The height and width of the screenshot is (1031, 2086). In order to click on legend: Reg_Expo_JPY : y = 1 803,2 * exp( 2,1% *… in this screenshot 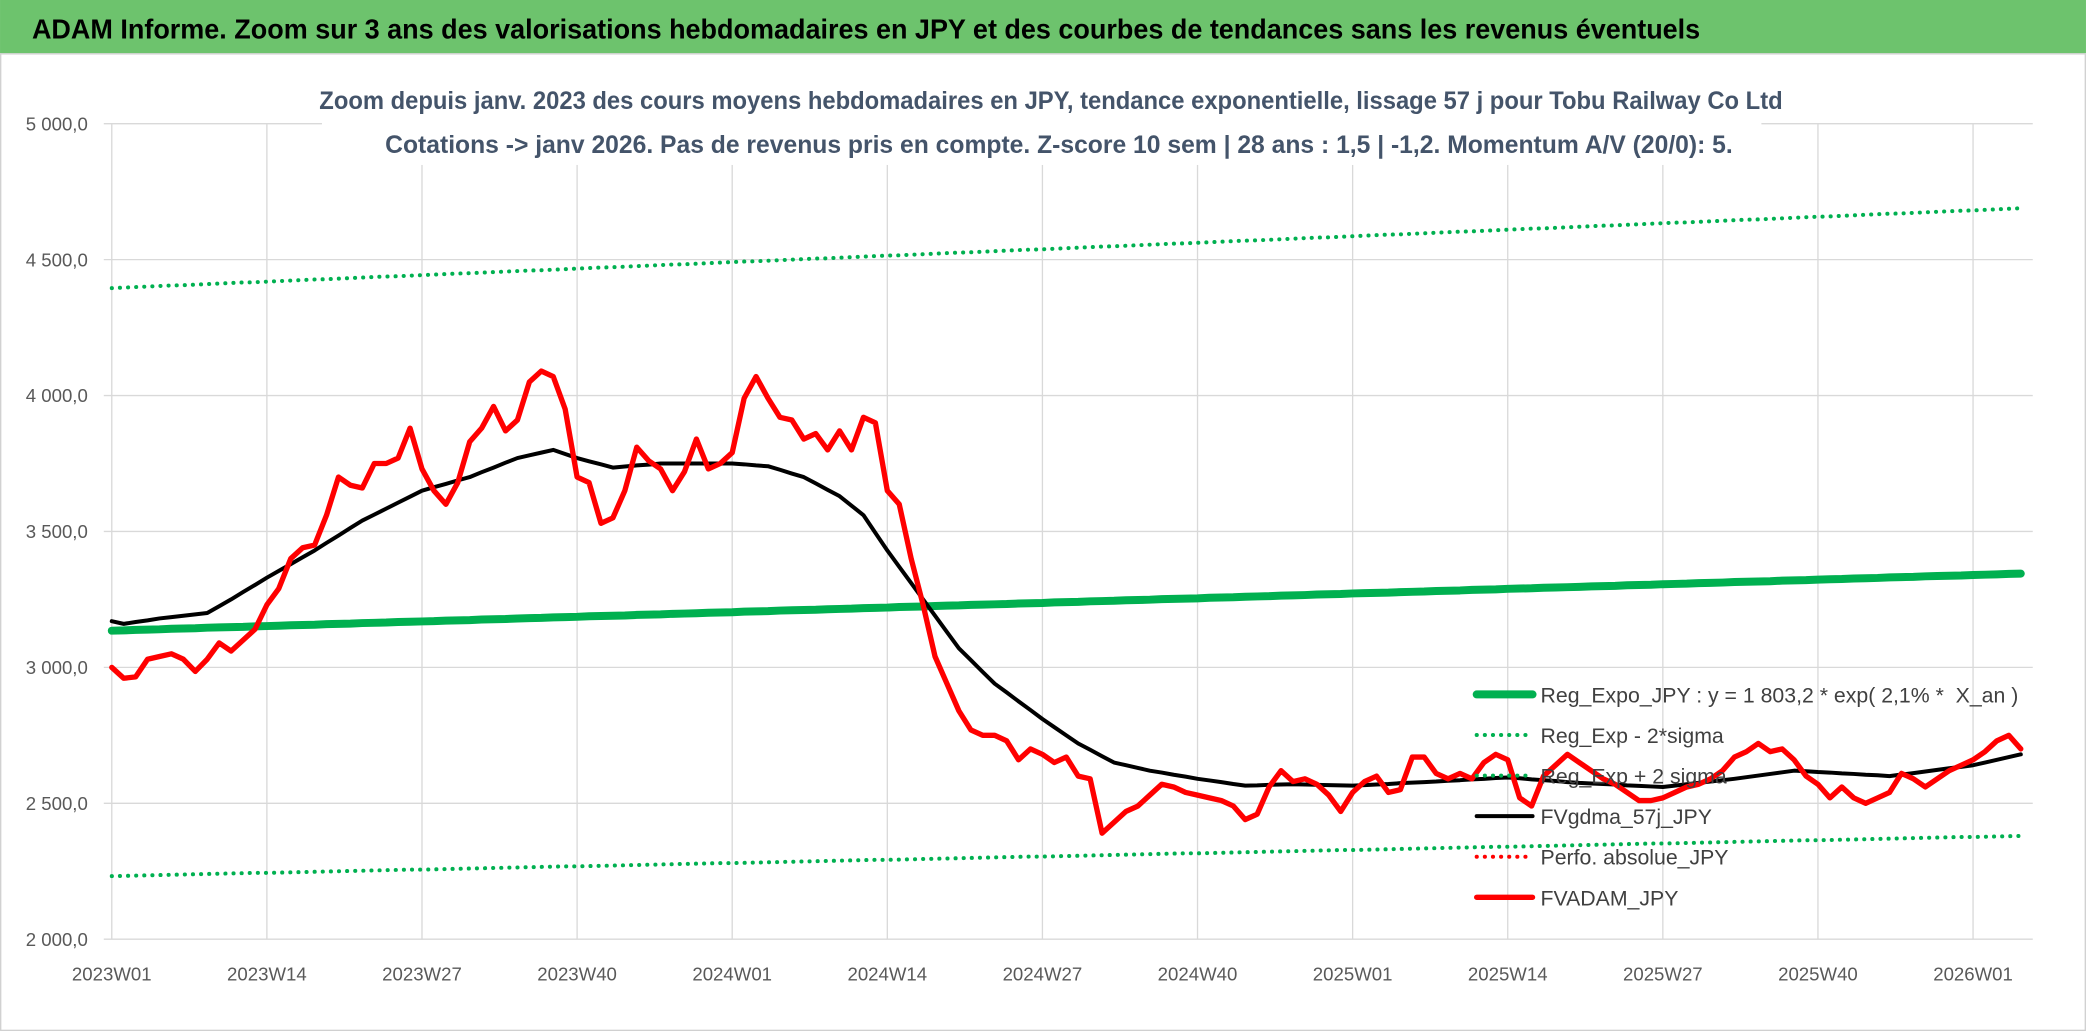, I will do `click(1745, 796)`.